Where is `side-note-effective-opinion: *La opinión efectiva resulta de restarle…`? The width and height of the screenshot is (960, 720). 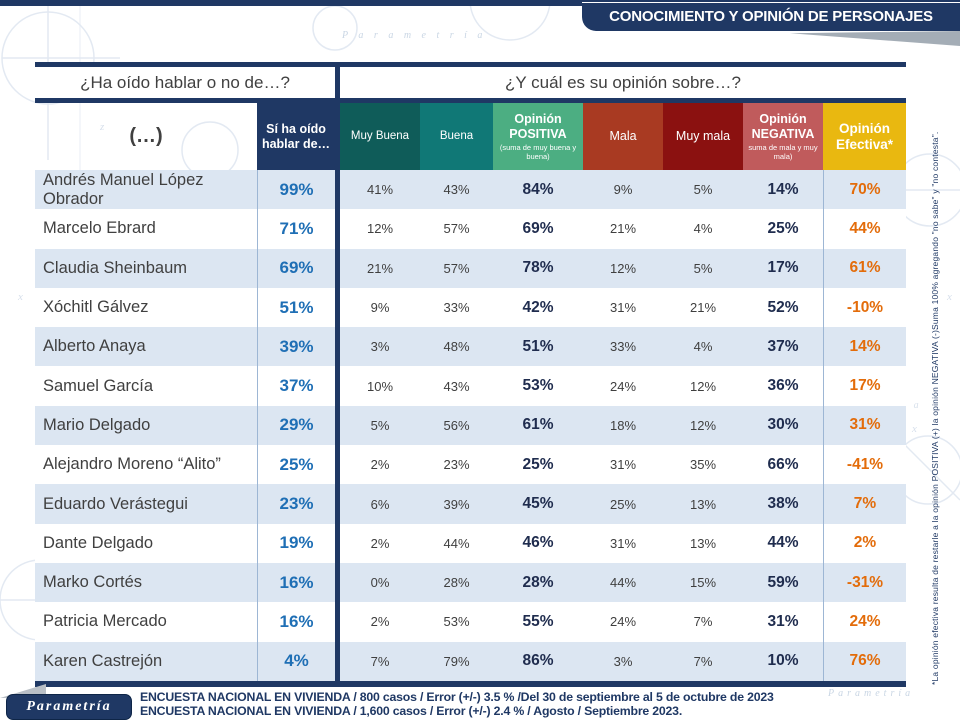 side-note-effective-opinion: *La opinión efectiva resulta de restarle… is located at coordinates (935, 506).